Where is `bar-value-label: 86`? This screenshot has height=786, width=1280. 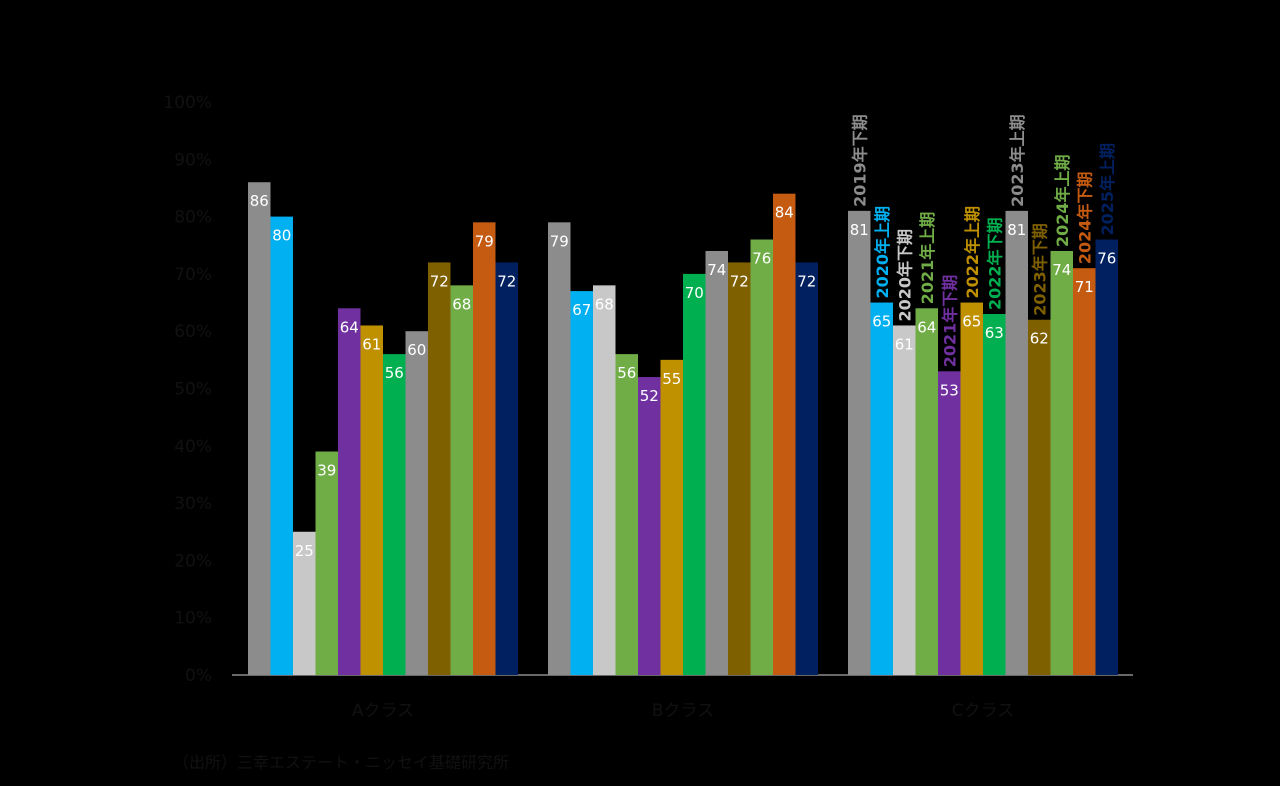
bar-value-label: 86 is located at coordinates (259, 201).